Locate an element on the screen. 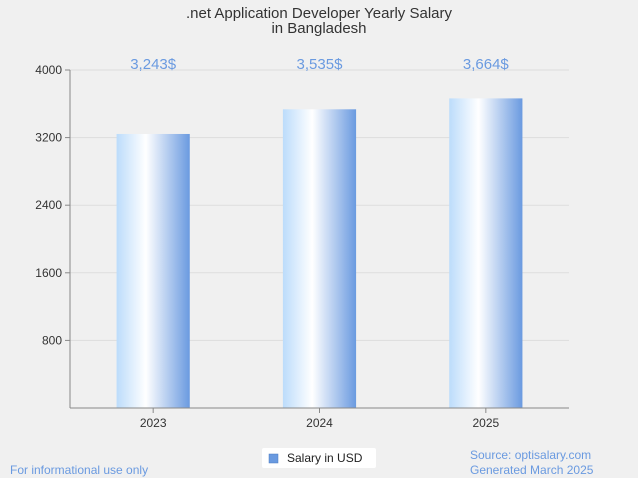 The image size is (638, 478). y-tick-label: 4000 is located at coordinates (48, 70).